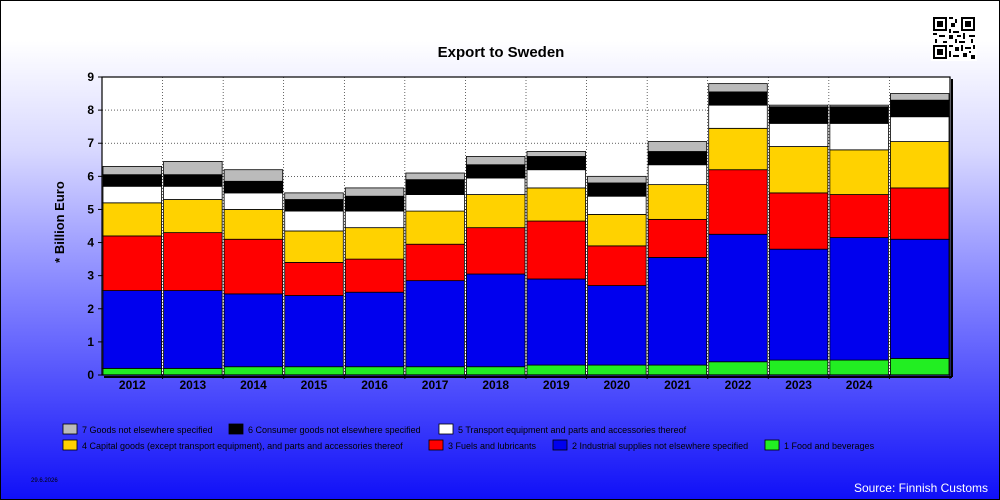 The image size is (1000, 500). What do you see at coordinates (859, 385) in the screenshot?
I see `x-tick-label: 2024` at bounding box center [859, 385].